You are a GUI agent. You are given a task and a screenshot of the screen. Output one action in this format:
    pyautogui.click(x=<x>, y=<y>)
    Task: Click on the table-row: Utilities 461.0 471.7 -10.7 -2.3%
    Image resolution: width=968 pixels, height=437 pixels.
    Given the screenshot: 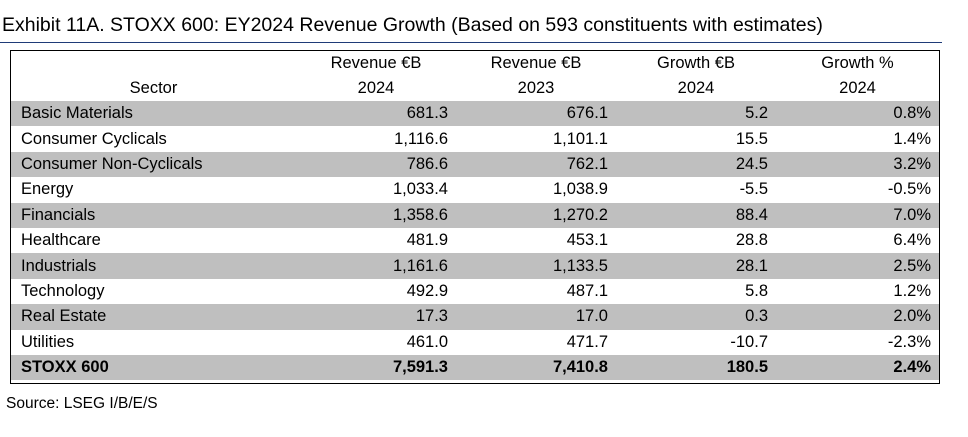 What is the action you would take?
    pyautogui.click(x=475, y=342)
    